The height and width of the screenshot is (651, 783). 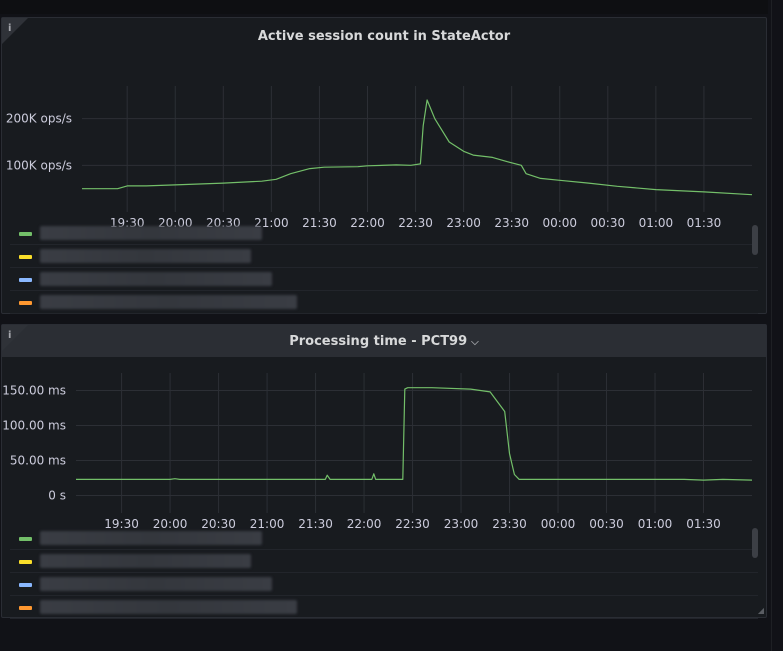 What do you see at coordinates (121, 524) in the screenshot?
I see `x-tick-label: 19:30` at bounding box center [121, 524].